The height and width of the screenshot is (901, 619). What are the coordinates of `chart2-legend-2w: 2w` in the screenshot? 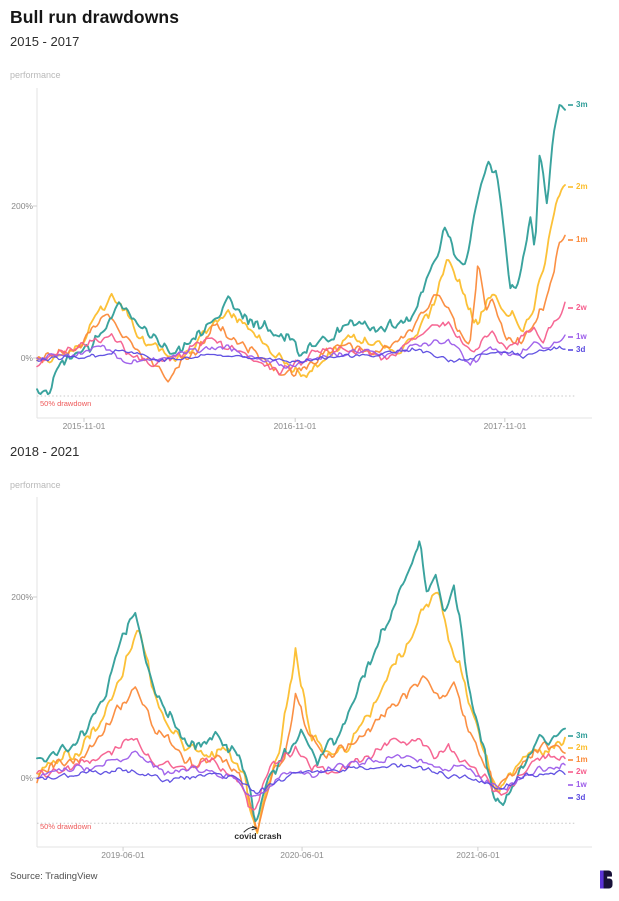 It's located at (577, 772).